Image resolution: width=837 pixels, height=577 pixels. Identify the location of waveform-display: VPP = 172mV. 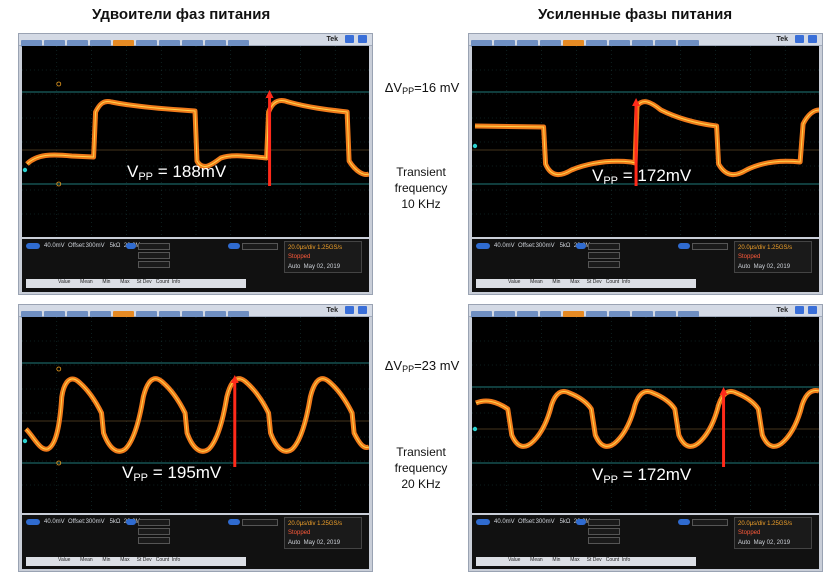
(645, 141).